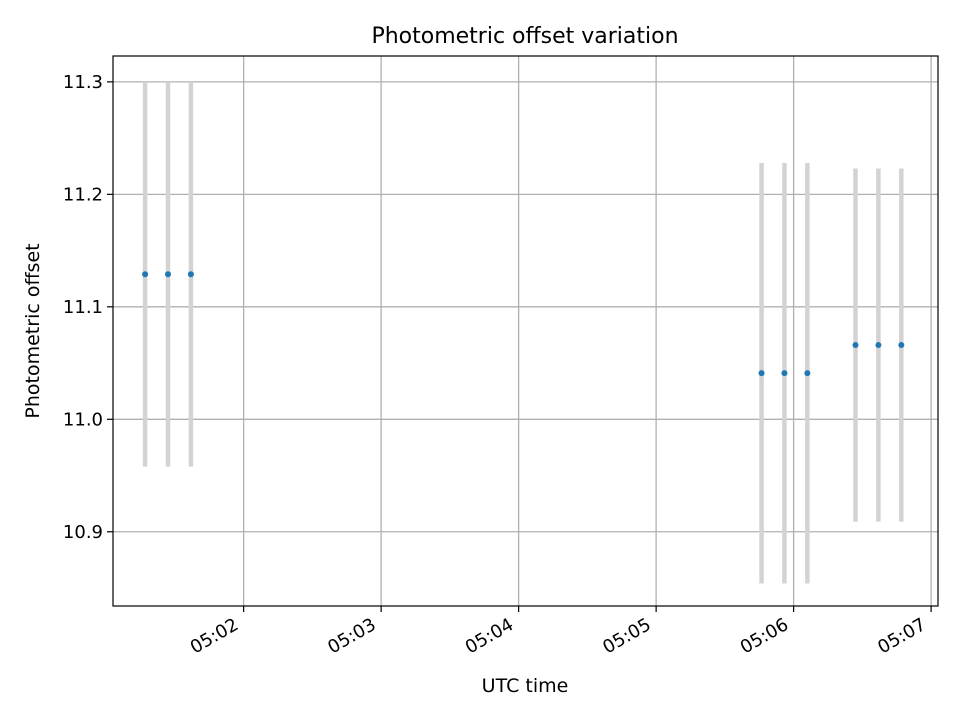  Describe the element at coordinates (83, 419) in the screenshot. I see `y-tick-label: 11.0` at that location.